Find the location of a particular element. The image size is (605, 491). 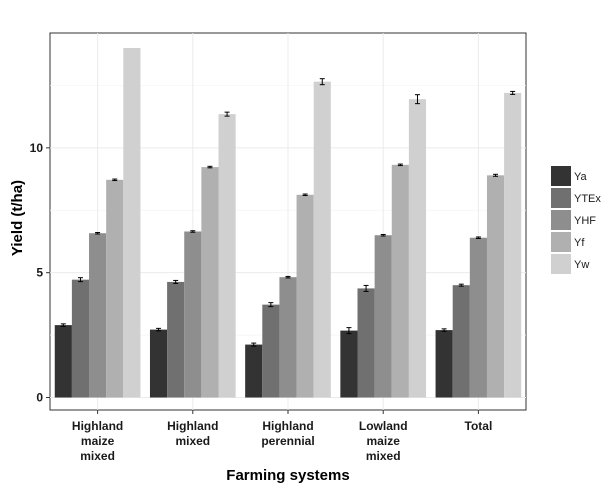

x-tick-label: Highland maize mixed is located at coordinates (97, 441).